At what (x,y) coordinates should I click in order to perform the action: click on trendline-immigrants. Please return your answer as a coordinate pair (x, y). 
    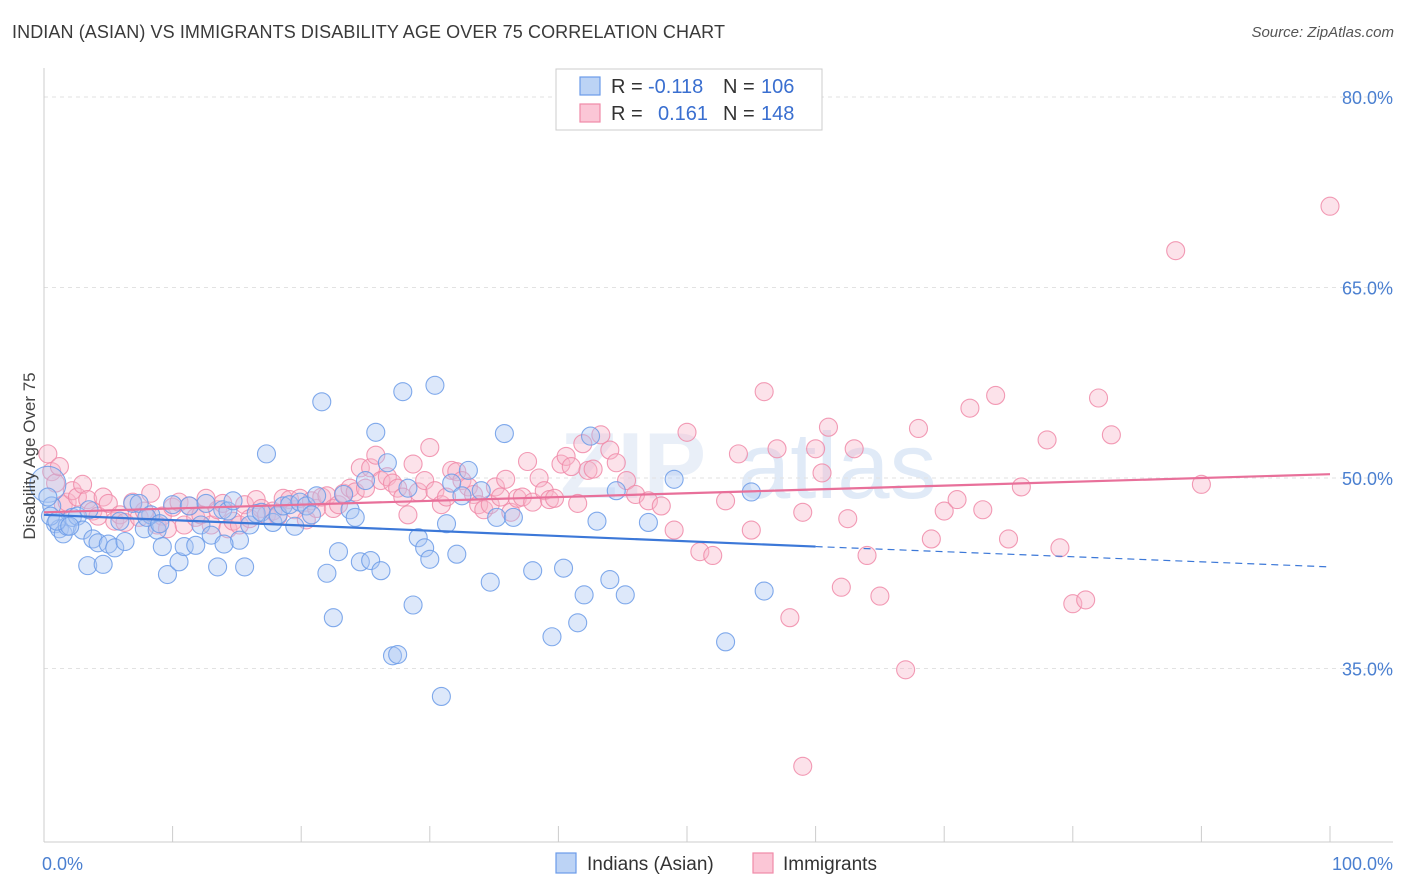
    Looking at the image, I should click on (687, 493).